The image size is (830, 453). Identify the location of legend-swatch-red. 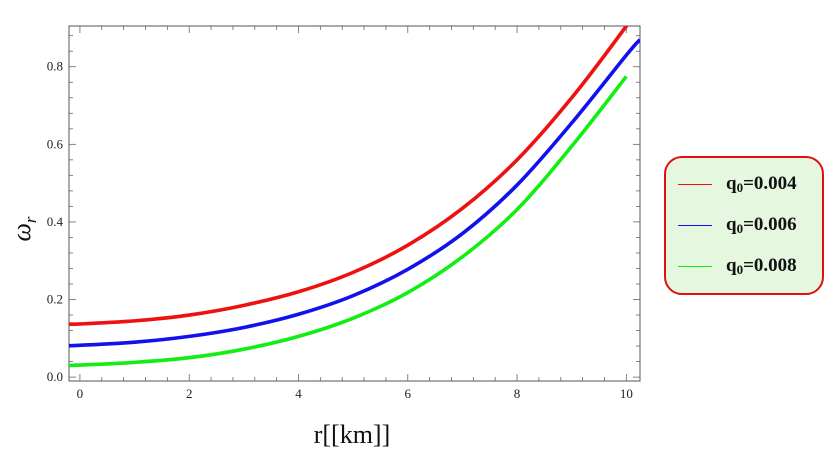
(695, 184).